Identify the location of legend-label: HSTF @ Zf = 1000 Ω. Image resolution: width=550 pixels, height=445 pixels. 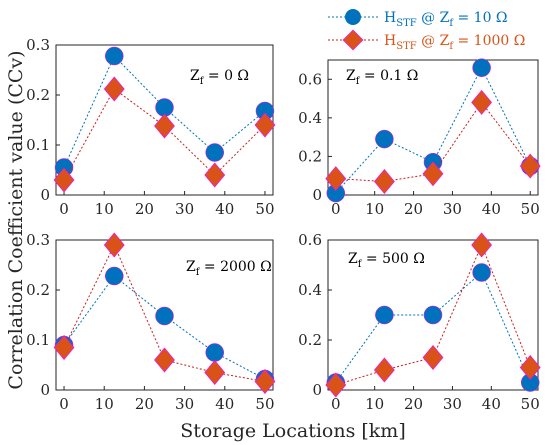
(454, 42).